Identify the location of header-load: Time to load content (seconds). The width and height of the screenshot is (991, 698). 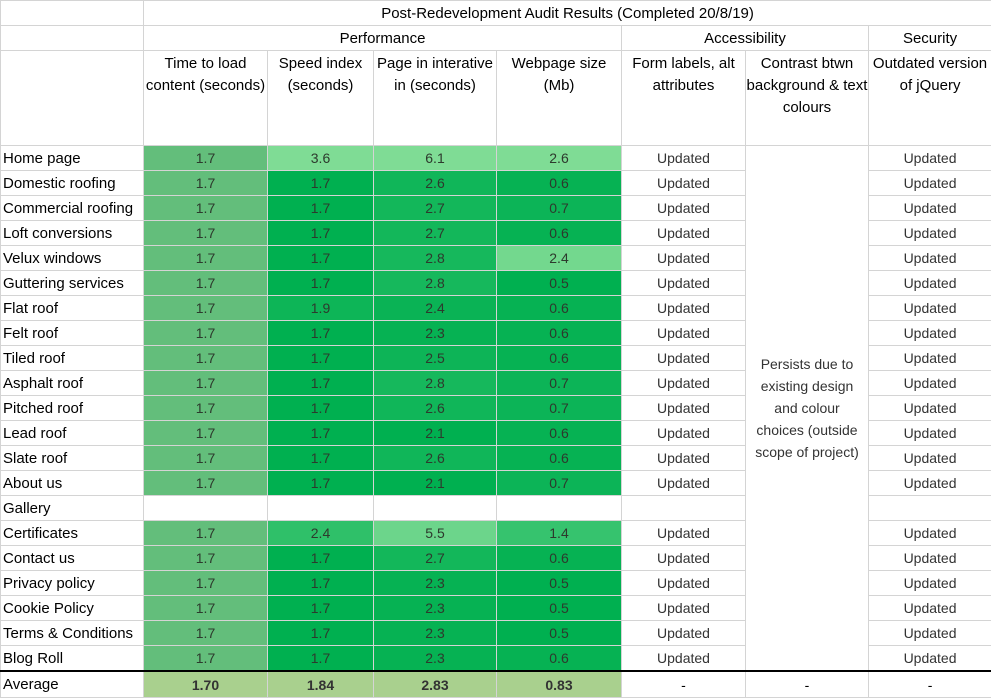
(206, 98).